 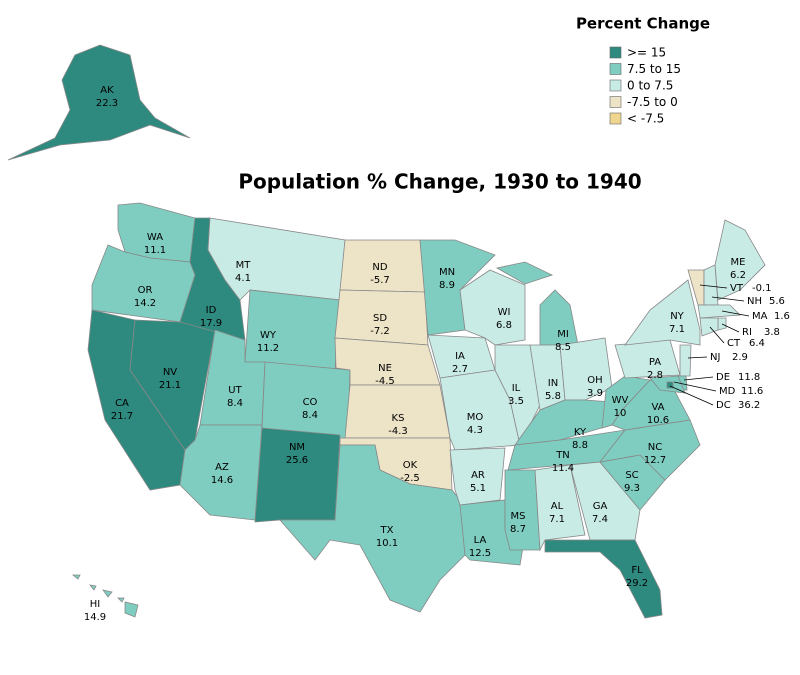 I want to click on state-value: 5.1, so click(x=478, y=488).